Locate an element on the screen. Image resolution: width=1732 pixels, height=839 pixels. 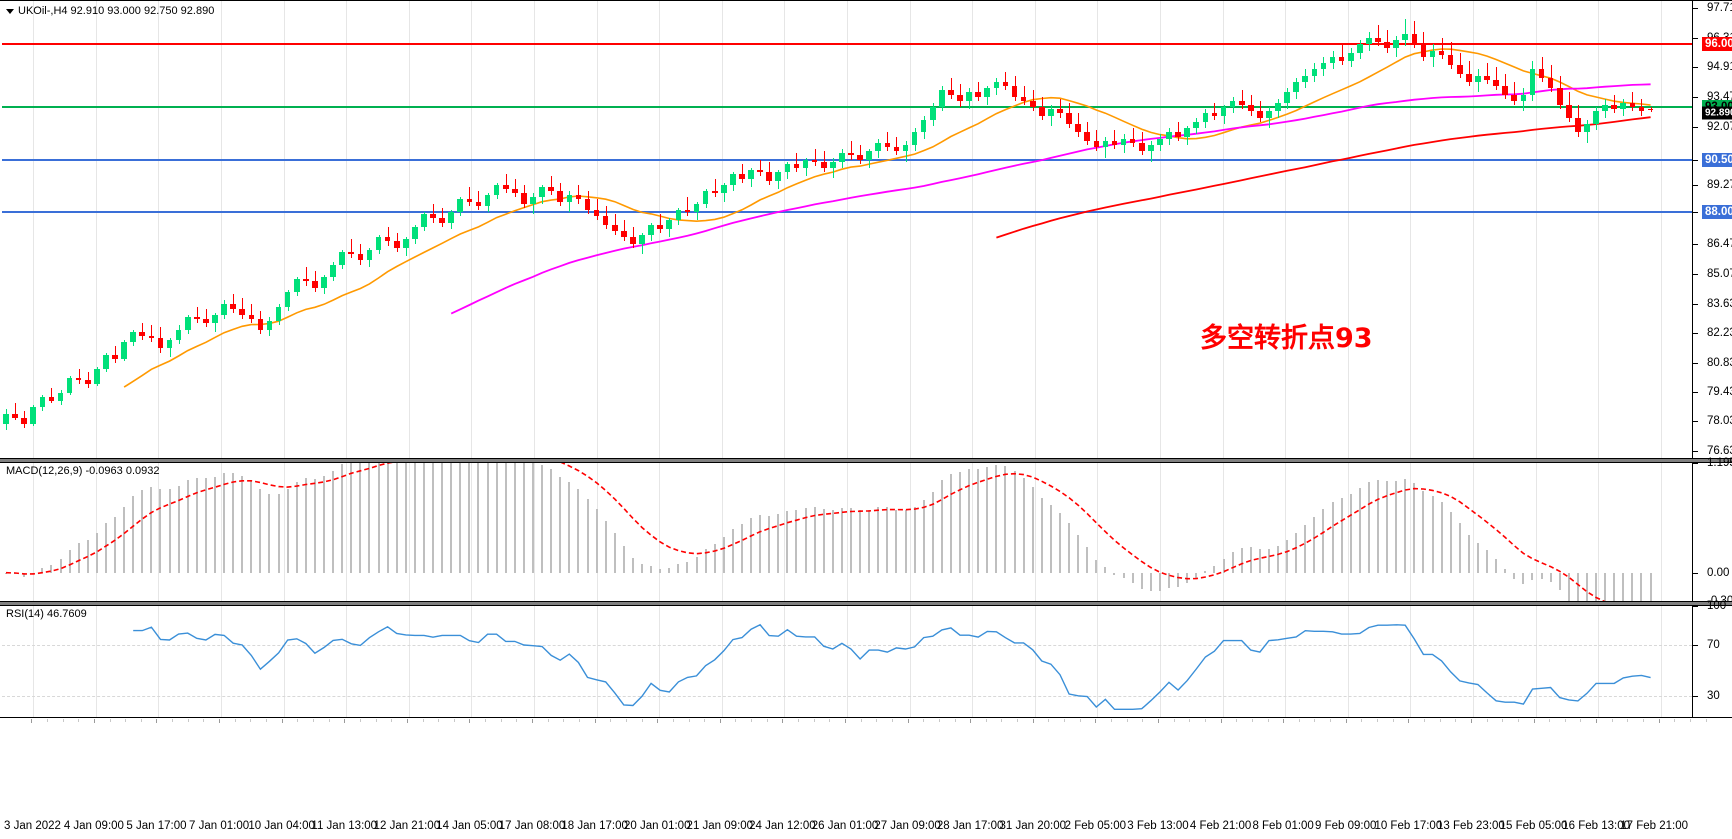
rsi-panel: 100 70 30 RSI(14) 46.7609 is located at coordinates (866, 659).